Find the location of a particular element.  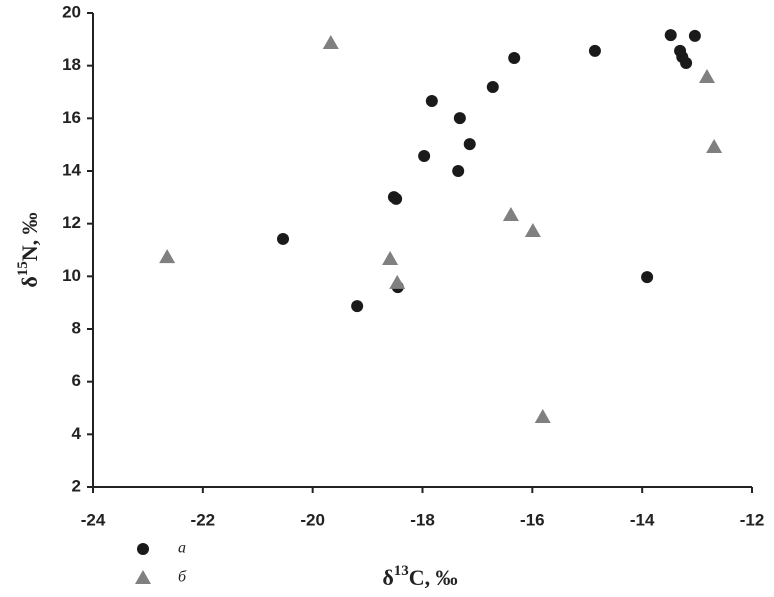

legend-label: а is located at coordinates (182, 548).